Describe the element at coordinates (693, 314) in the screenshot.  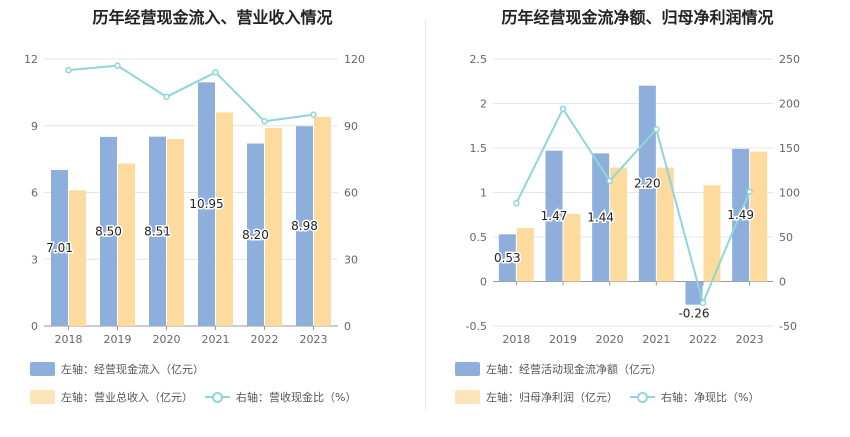
I see `data-label: -0.26` at that location.